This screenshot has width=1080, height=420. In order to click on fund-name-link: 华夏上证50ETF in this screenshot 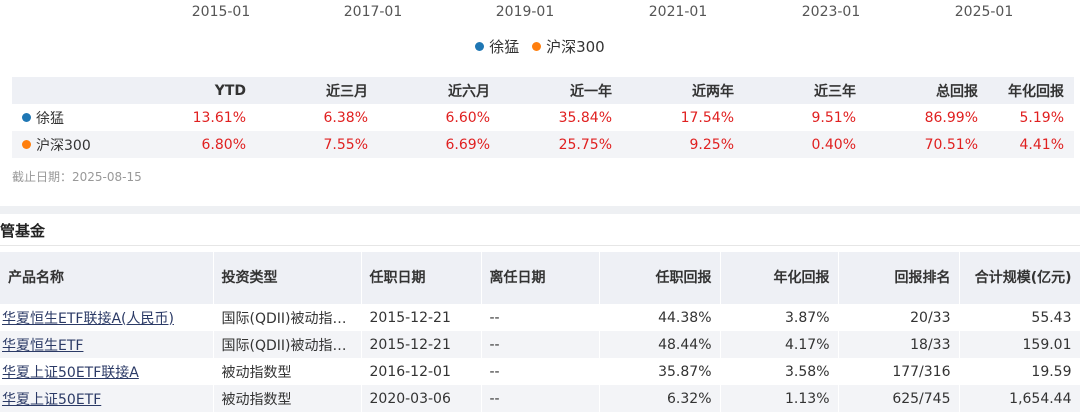, I will do `click(107, 398)`.